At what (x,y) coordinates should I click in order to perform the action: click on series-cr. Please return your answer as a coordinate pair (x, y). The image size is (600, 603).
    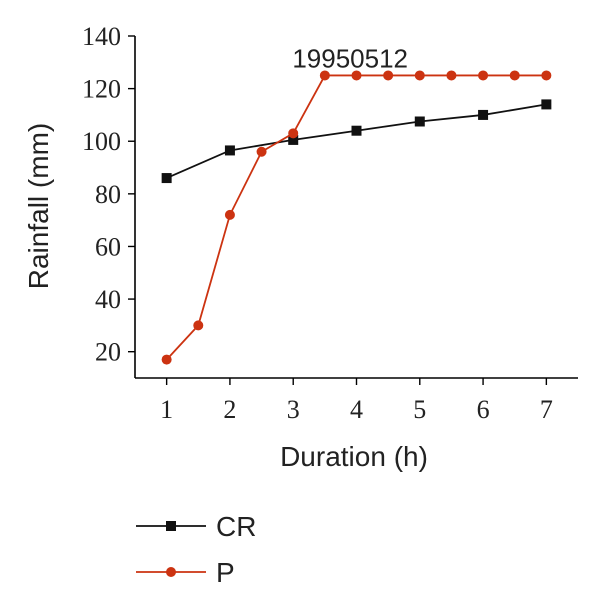
    Looking at the image, I should click on (356, 141).